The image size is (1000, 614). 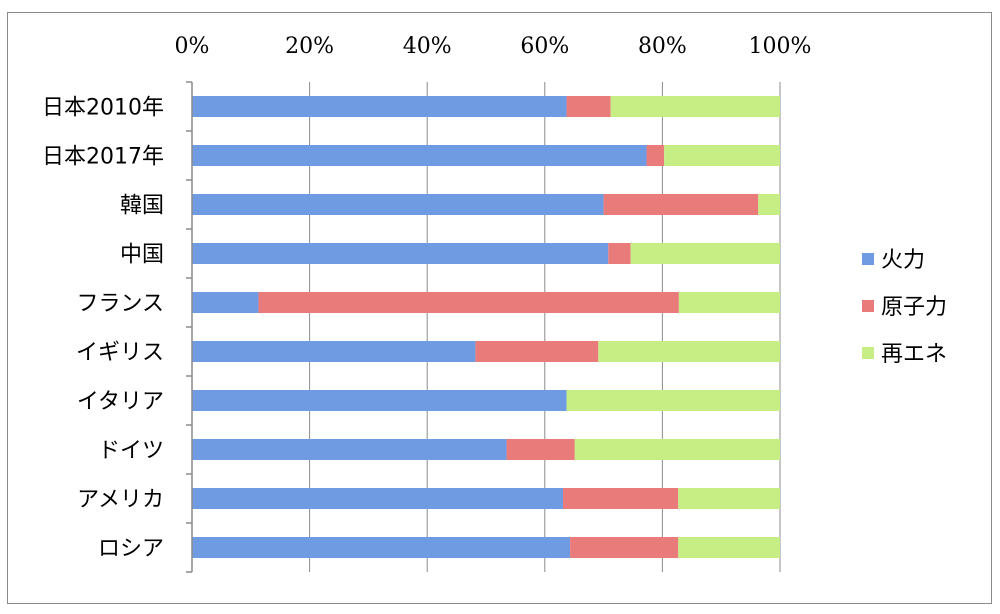 What do you see at coordinates (120, 500) in the screenshot?
I see `category-label: アメリカ` at bounding box center [120, 500].